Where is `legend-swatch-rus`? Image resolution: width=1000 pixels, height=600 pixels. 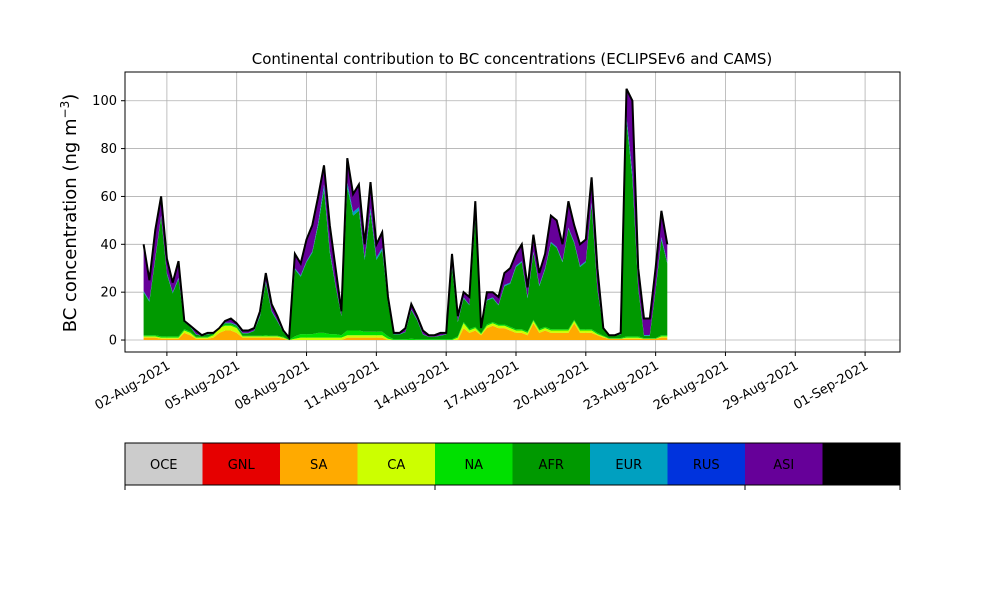 legend-swatch-rus is located at coordinates (706, 464).